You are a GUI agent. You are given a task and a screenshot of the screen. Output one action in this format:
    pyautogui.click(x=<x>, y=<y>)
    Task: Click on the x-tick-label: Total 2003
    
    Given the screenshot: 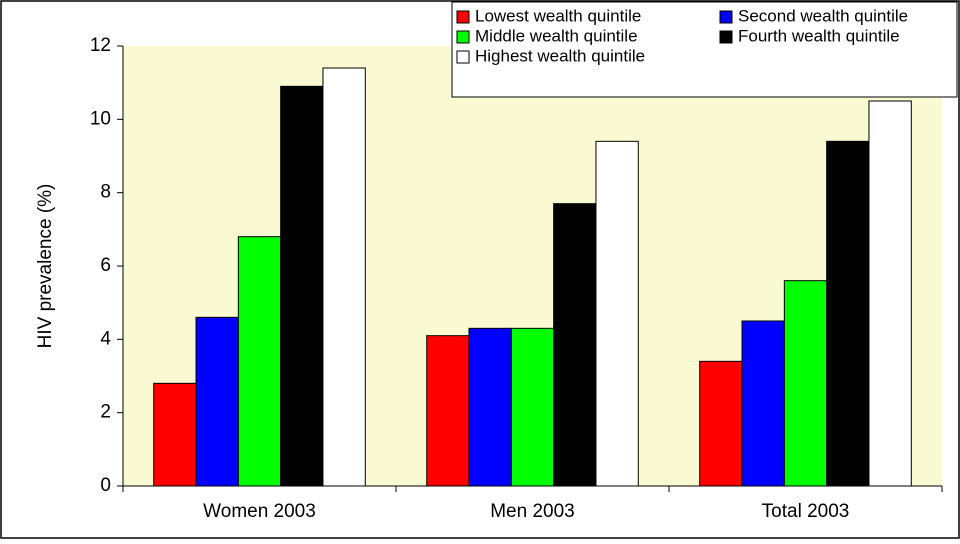 What is the action you would take?
    pyautogui.click(x=806, y=511)
    